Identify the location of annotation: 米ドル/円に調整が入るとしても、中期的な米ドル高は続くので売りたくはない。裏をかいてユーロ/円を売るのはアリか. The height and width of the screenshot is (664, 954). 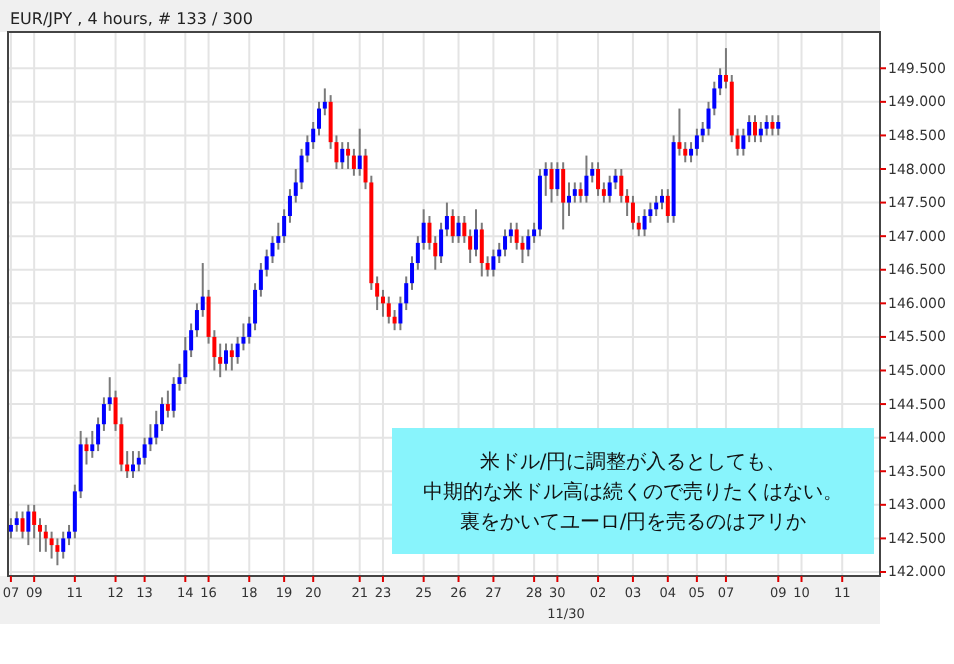
(633, 492).